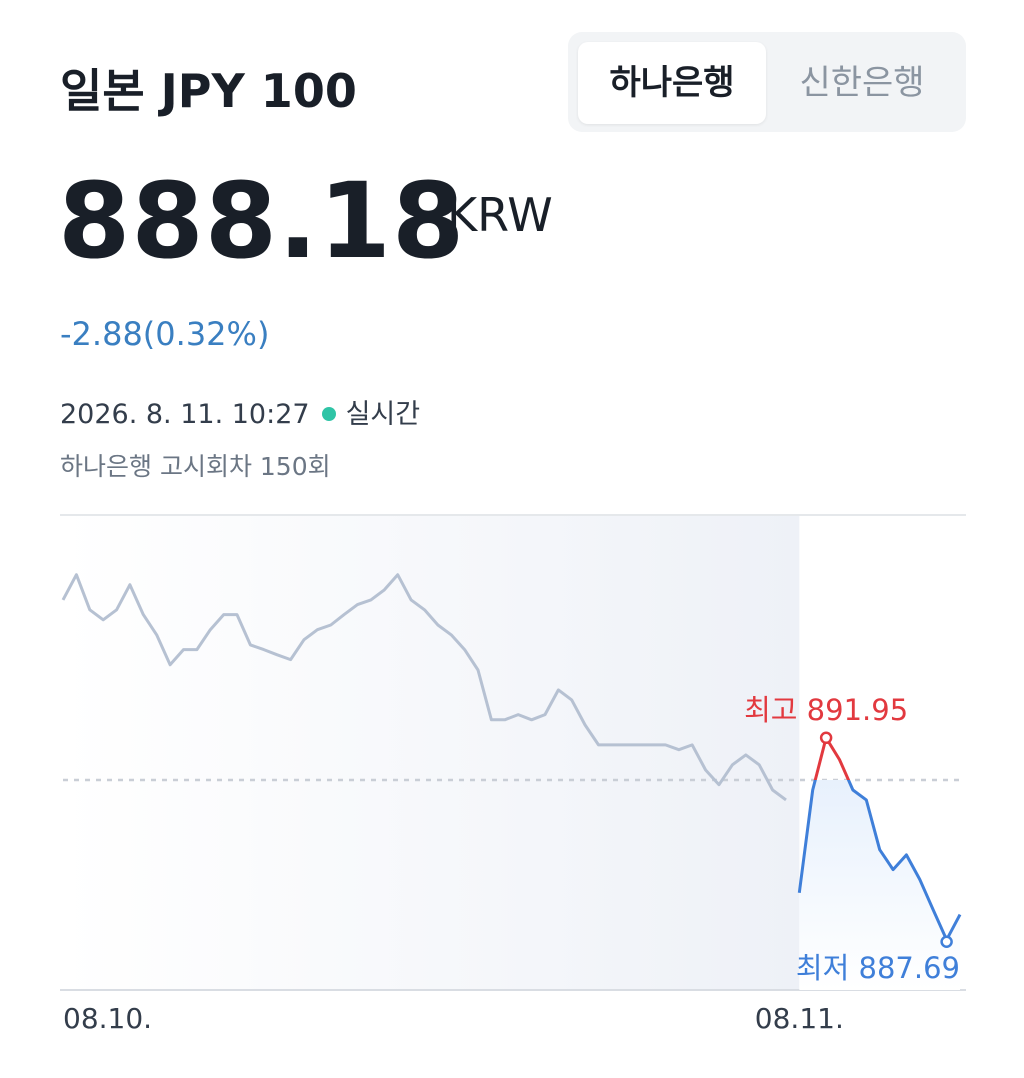 This screenshot has width=1024, height=1078. I want to click on low-marker, so click(946, 942).